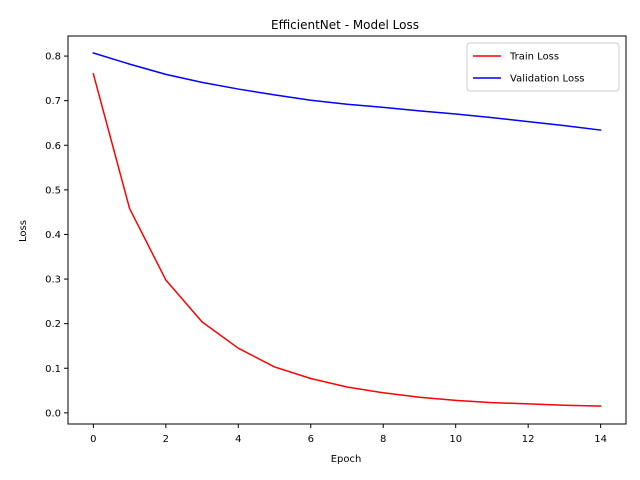  Describe the element at coordinates (346, 459) in the screenshot. I see `x-axis-label: Epoch` at that location.